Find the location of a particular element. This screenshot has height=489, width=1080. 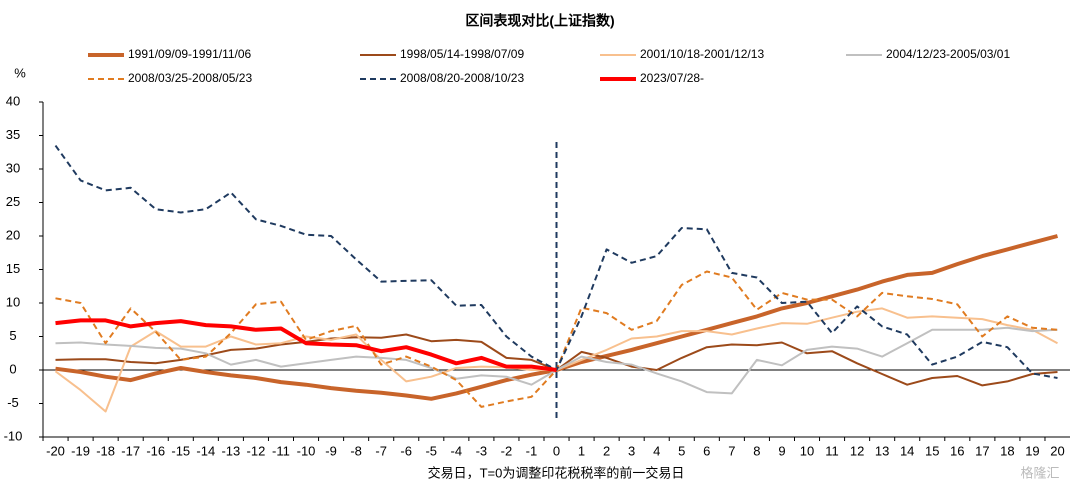

legend-label: 2008/03/25-2008/05/23 is located at coordinates (190, 78).